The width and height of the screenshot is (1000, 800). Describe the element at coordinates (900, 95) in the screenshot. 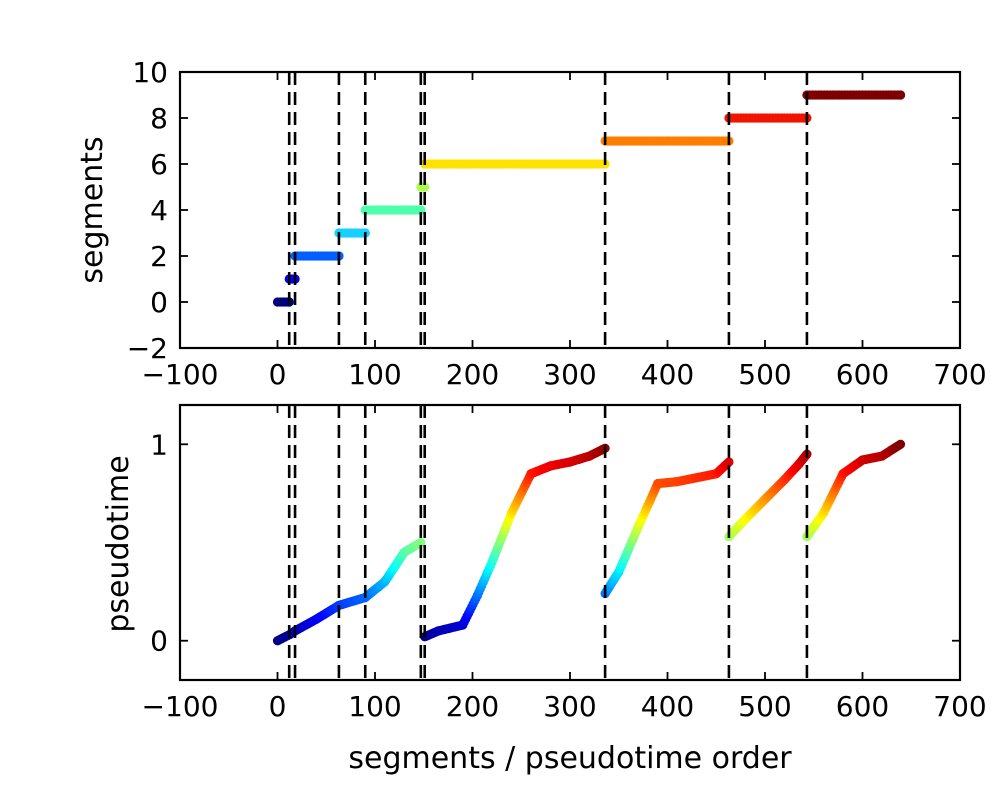

I see `segment-9-point` at that location.